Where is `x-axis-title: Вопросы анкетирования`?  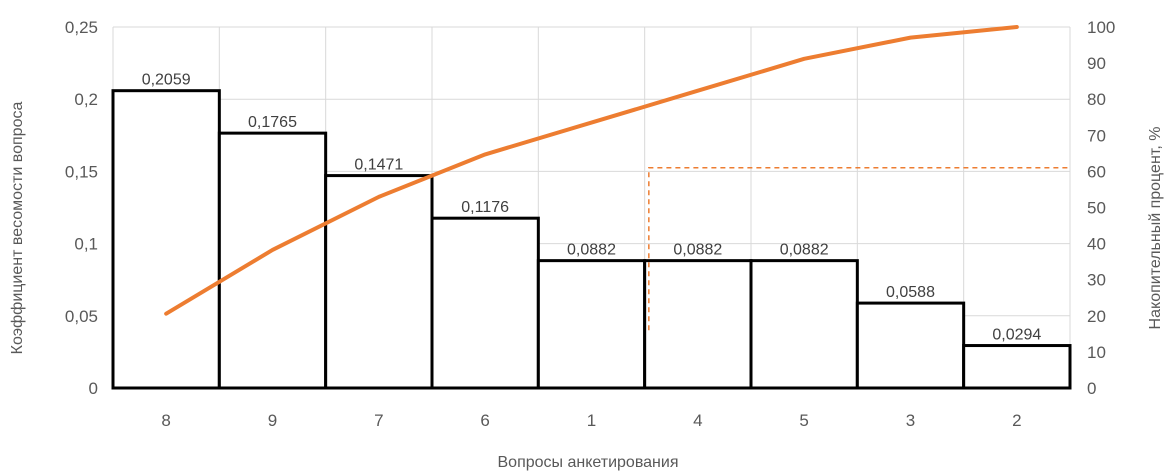
x-axis-title: Вопросы анкетирования is located at coordinates (588, 462).